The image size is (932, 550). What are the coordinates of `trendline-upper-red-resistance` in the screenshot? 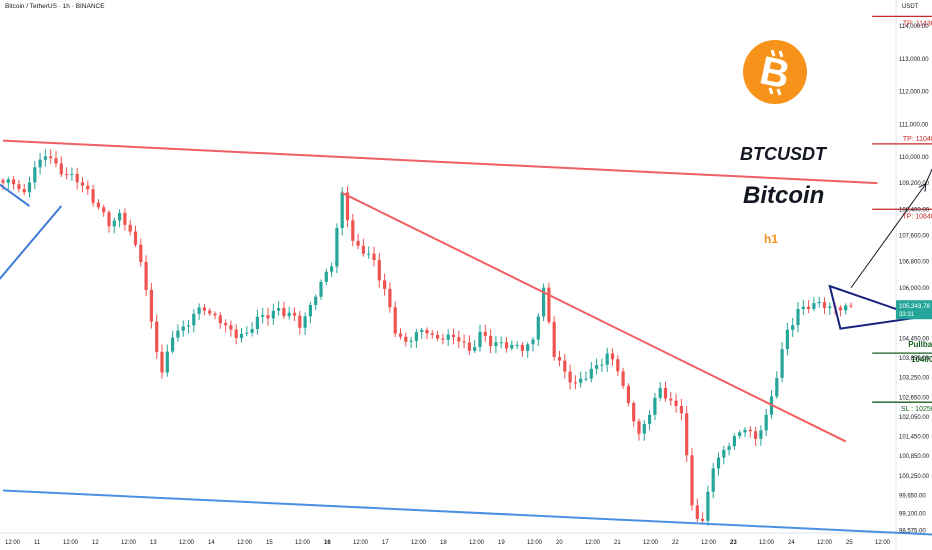 It's located at (440, 162).